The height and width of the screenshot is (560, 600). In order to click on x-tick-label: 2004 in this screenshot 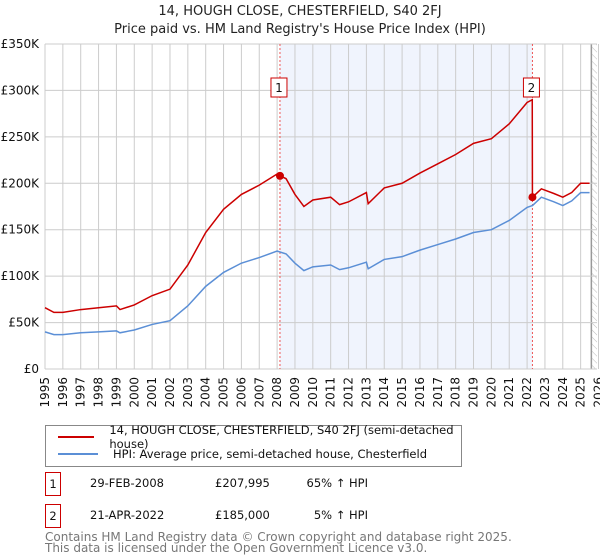, I will do `click(206, 392)`.